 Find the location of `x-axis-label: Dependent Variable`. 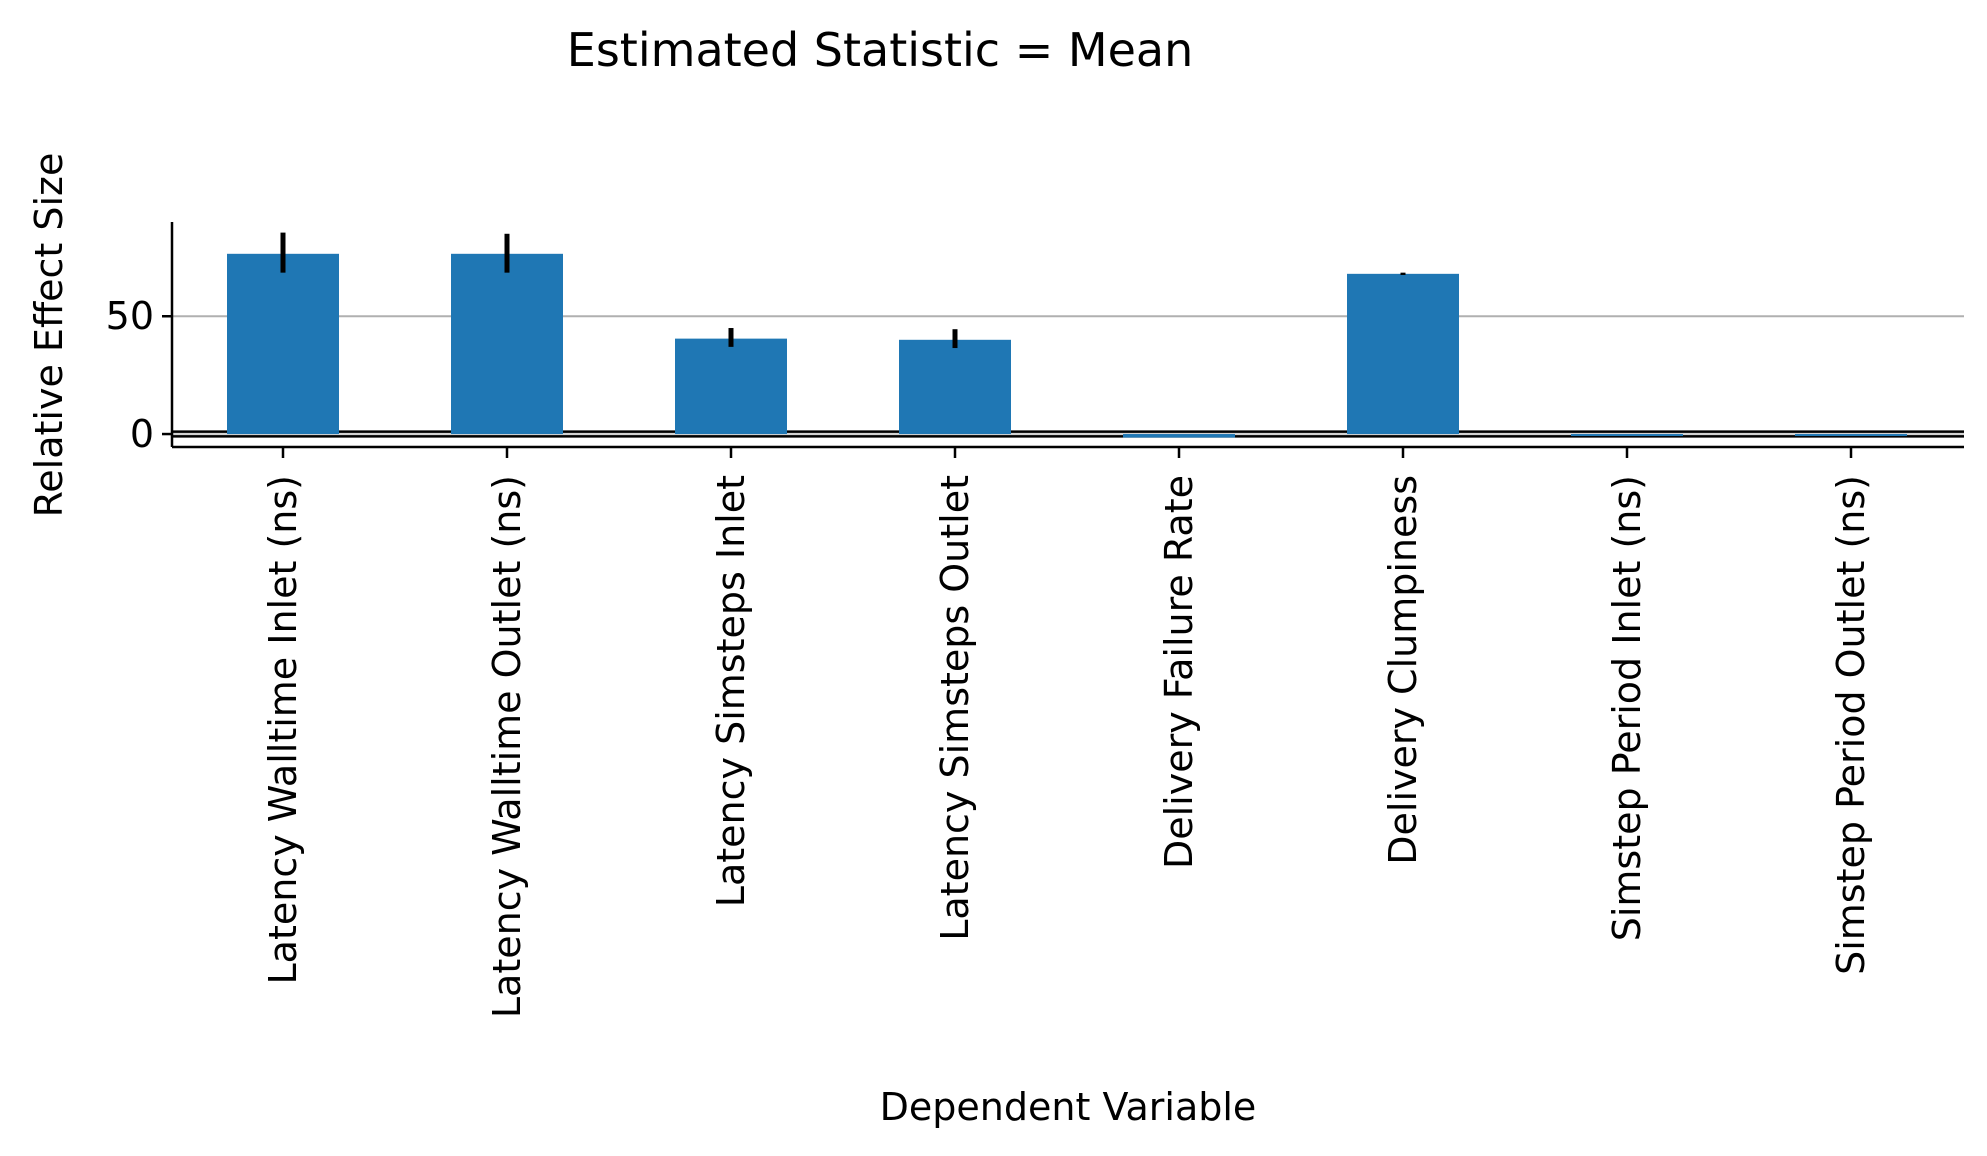

x-axis-label: Dependent Variable is located at coordinates (1068, 1107).